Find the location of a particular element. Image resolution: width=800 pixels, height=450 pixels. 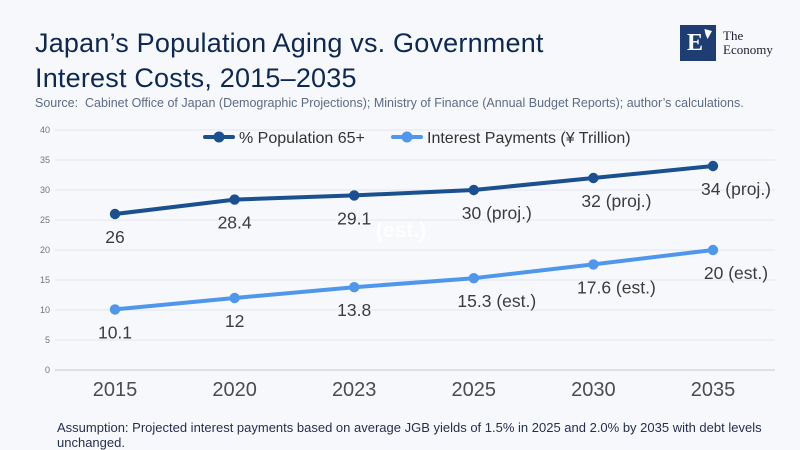

y-tick-label: 30 is located at coordinates (45, 190).